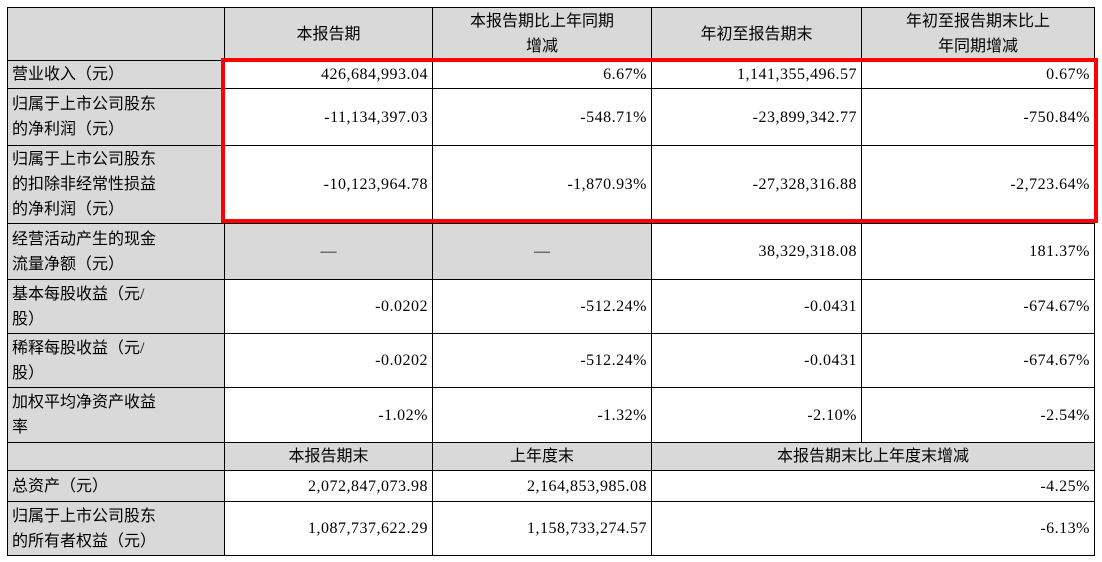 Image resolution: width=1102 pixels, height=562 pixels. I want to click on row-label: 归属于上市公司股东 的扣除非经常性损益 的净利润（元）, so click(116, 184).